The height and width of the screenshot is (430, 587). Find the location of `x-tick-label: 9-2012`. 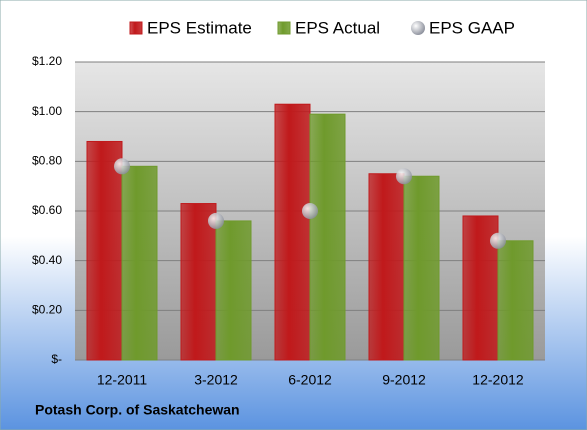

x-tick-label: 9-2012 is located at coordinates (404, 380).